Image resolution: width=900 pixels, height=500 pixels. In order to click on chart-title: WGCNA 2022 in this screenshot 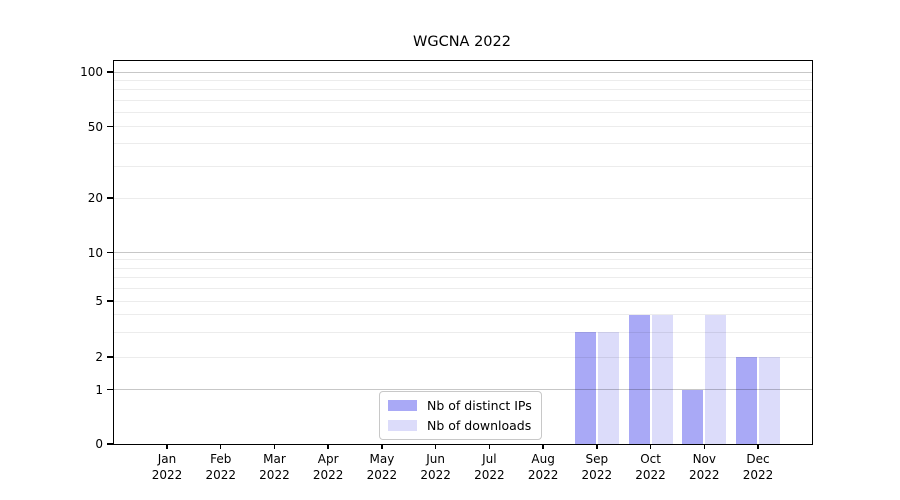, I will do `click(462, 42)`.